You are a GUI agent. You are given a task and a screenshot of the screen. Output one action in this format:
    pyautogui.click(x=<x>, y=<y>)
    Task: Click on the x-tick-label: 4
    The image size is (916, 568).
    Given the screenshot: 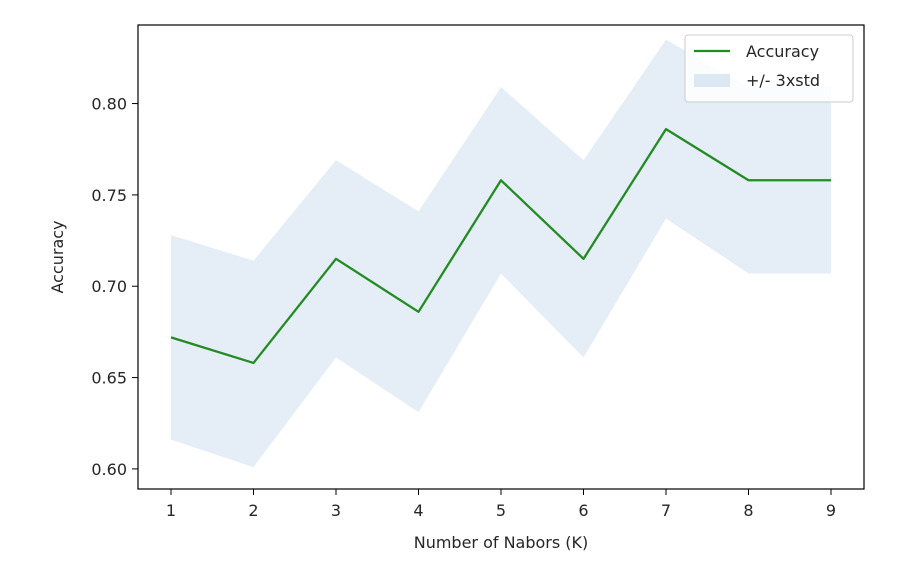 What is the action you would take?
    pyautogui.click(x=418, y=510)
    